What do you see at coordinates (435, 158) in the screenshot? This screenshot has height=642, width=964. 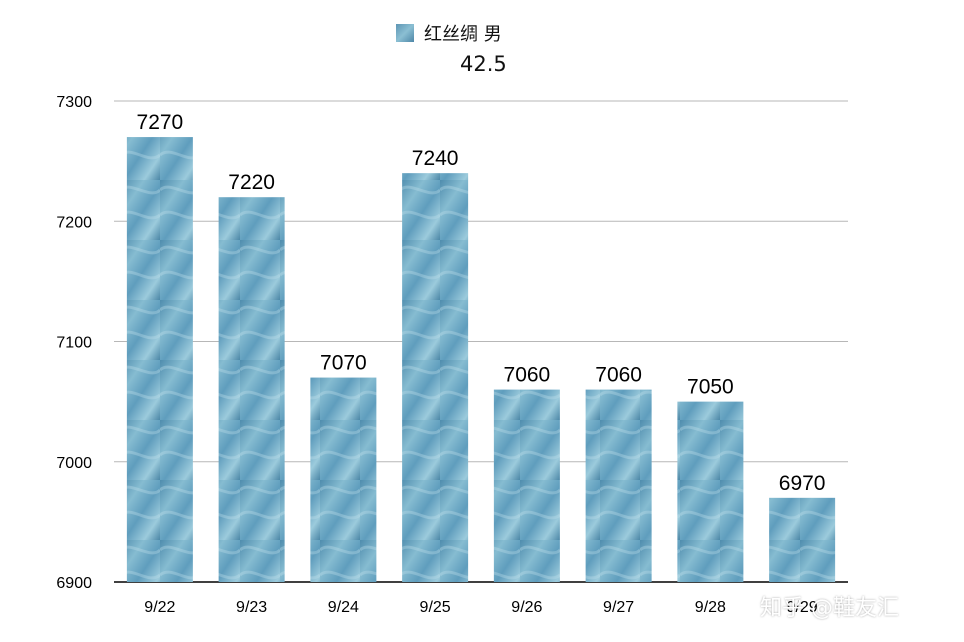 I see `data-label: 7240` at bounding box center [435, 158].